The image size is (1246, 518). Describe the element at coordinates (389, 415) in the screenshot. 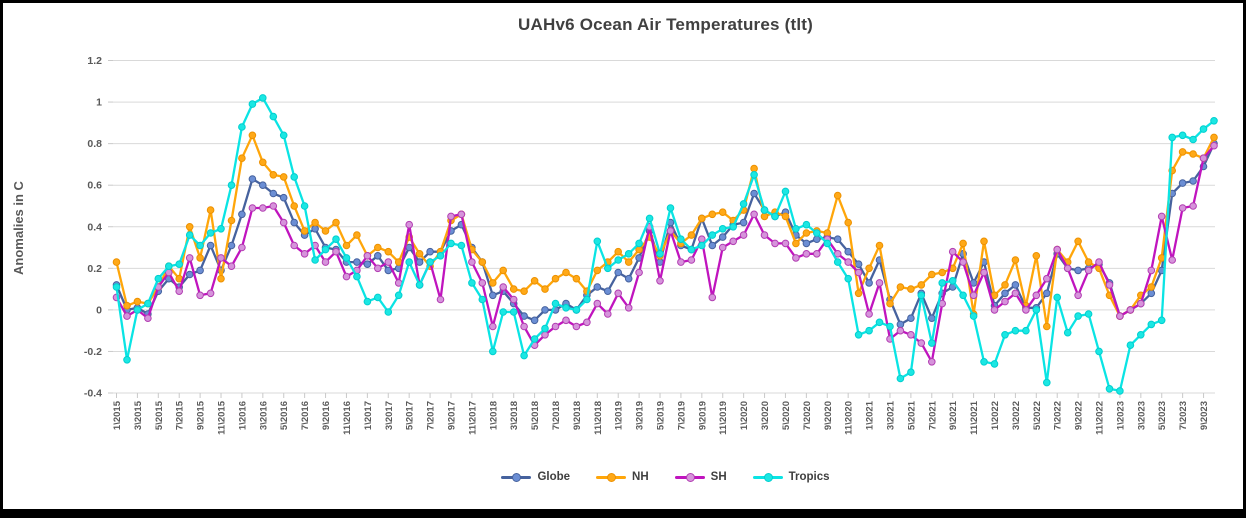

I see `svg-text: 3\2017` at that location.